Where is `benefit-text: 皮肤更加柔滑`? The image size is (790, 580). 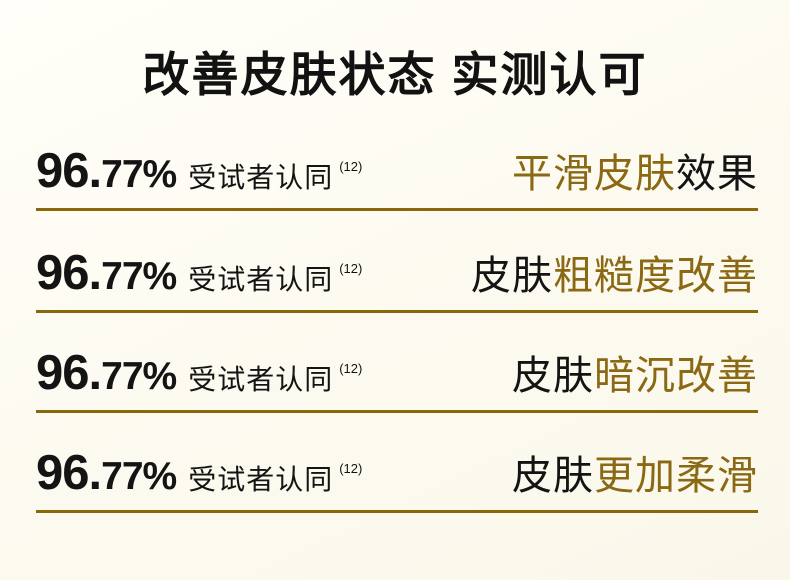
benefit-text: 皮肤更加柔滑 is located at coordinates (635, 472).